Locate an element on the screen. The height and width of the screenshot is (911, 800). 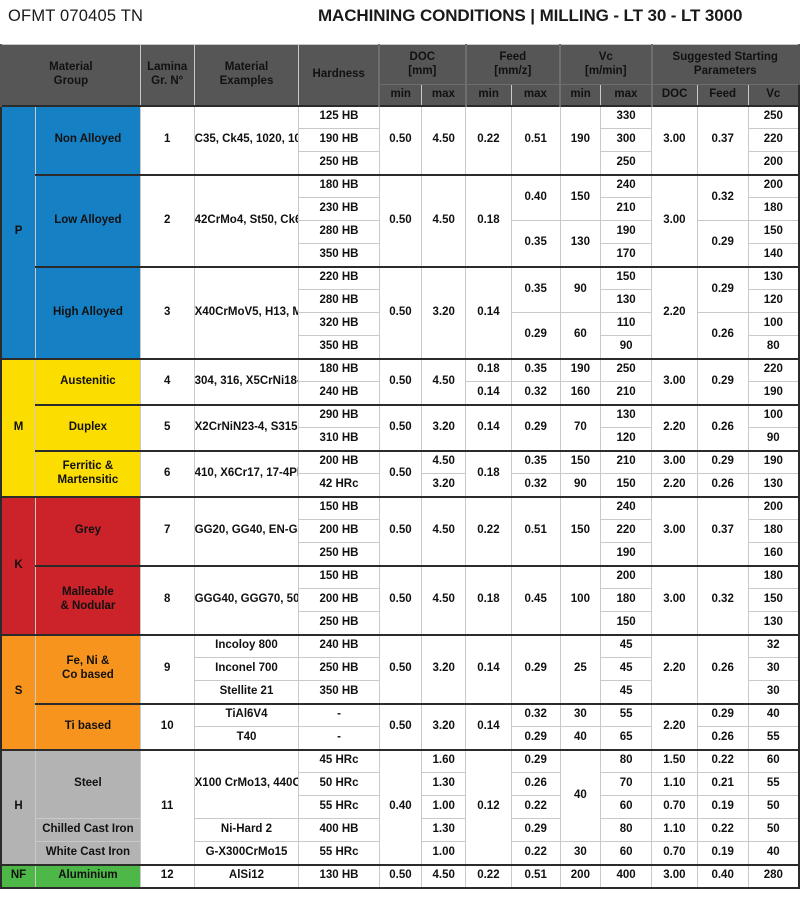
lamina-number: 11 is located at coordinates (167, 806).